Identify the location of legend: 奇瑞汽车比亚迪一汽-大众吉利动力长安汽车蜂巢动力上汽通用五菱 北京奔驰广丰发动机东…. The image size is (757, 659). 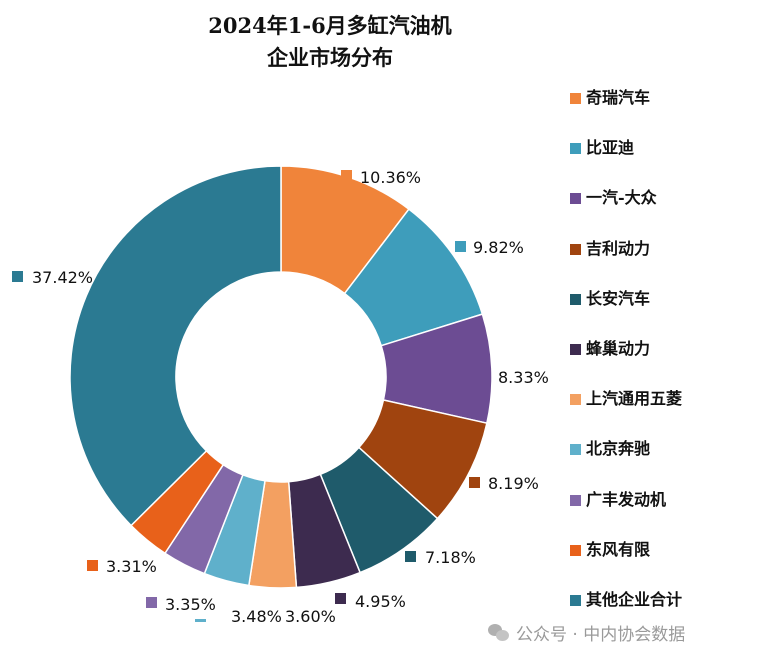
(626, 363).